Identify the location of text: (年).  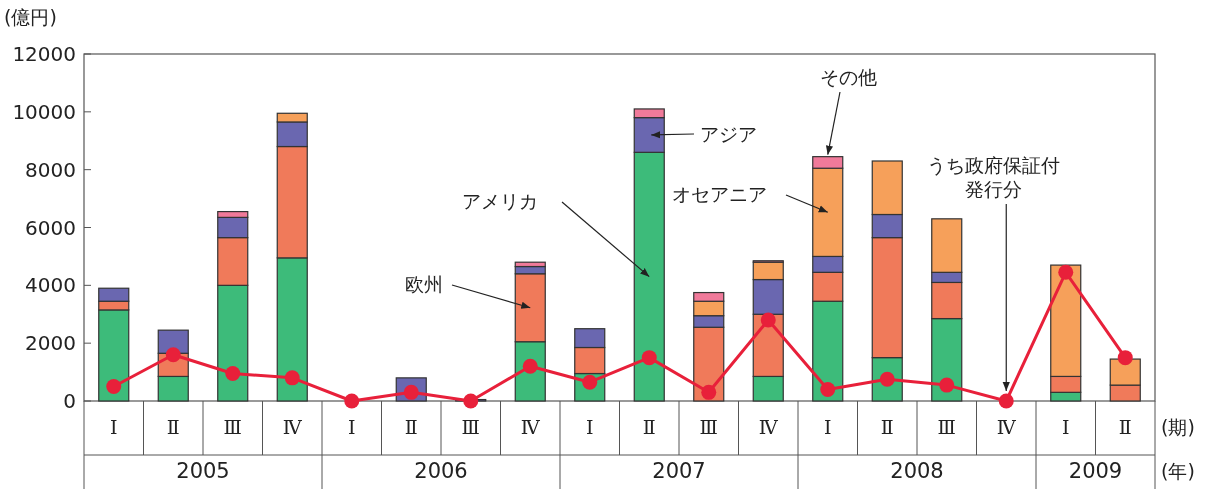
(1178, 471).